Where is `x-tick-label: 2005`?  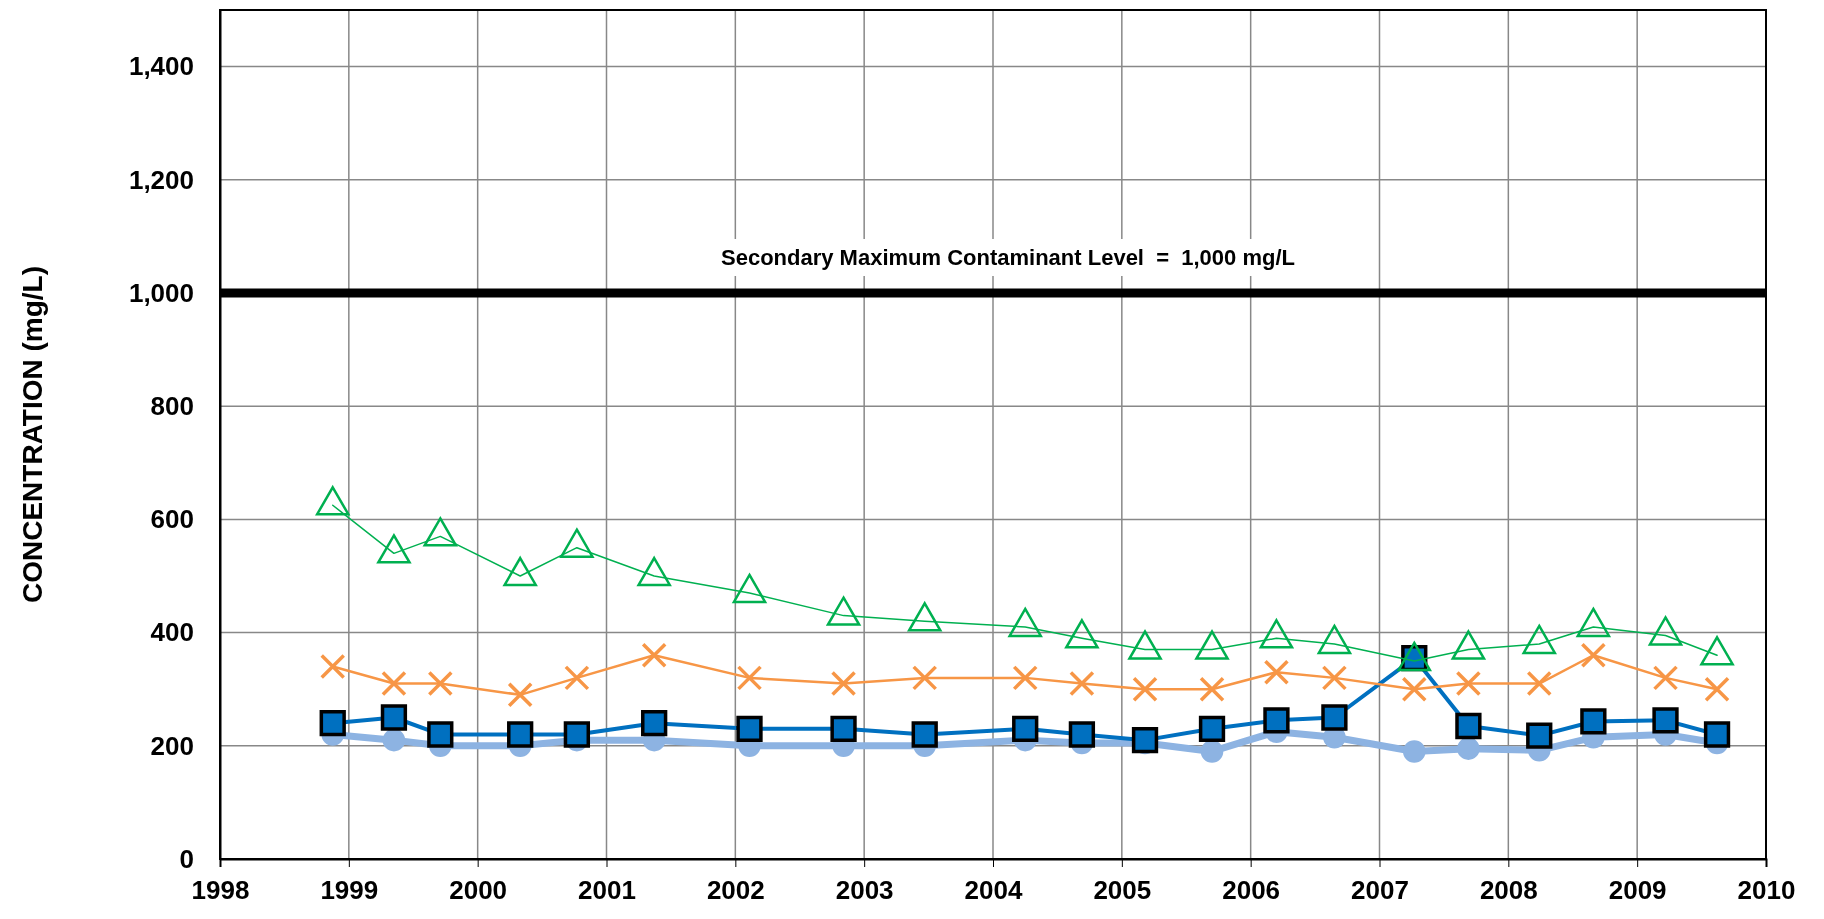
x-tick-label: 2005 is located at coordinates (1122, 889).